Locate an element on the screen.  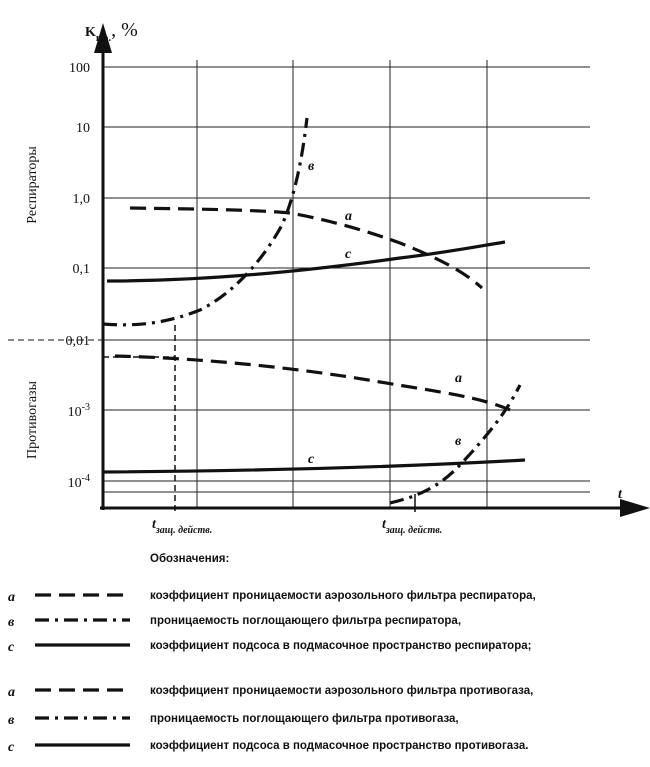
y-tick-label: 10⁻³ is located at coordinates (79, 411).